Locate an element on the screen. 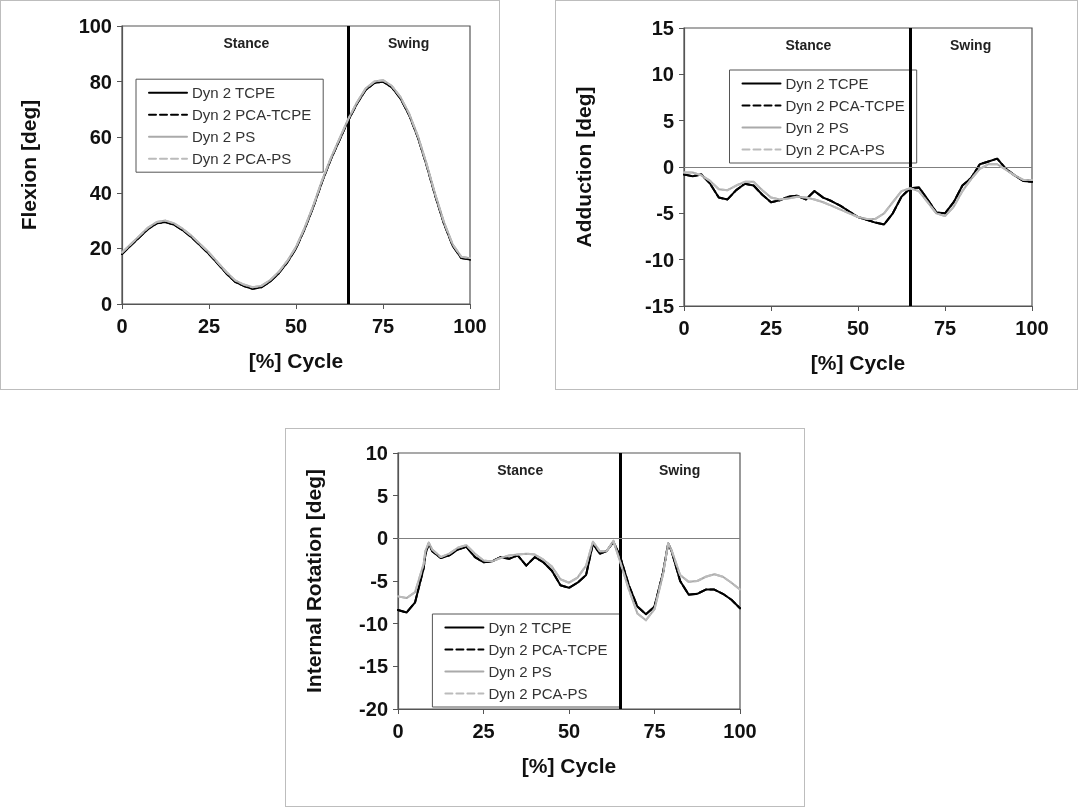 Image resolution: width=1078 pixels, height=807 pixels. y-axis-title: Adduction [deg] is located at coordinates (583, 167).